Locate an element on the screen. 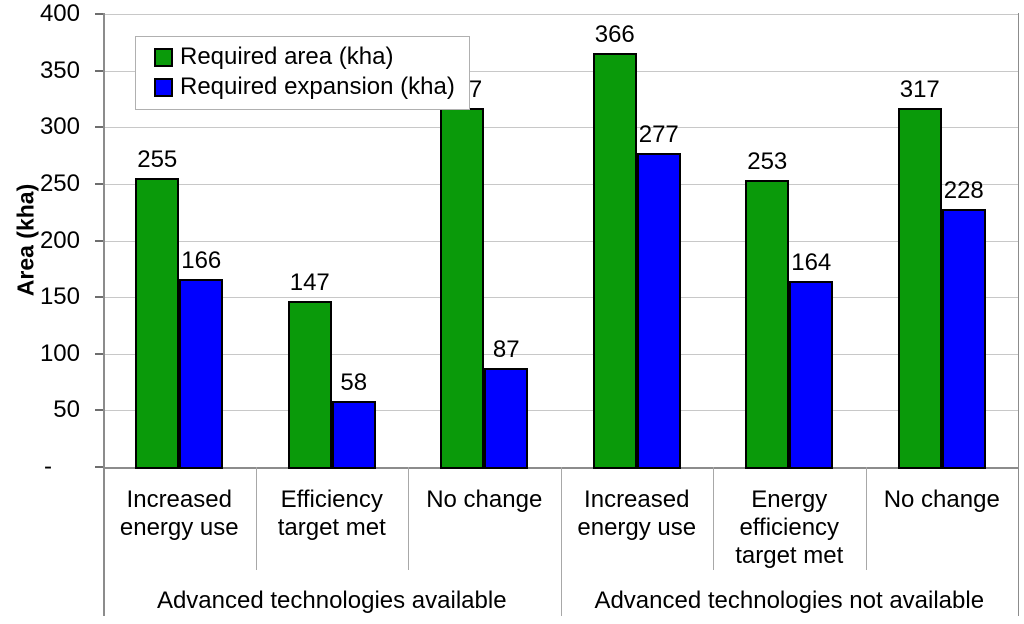  group-label-1: Advanced technologies not available is located at coordinates (789, 600).